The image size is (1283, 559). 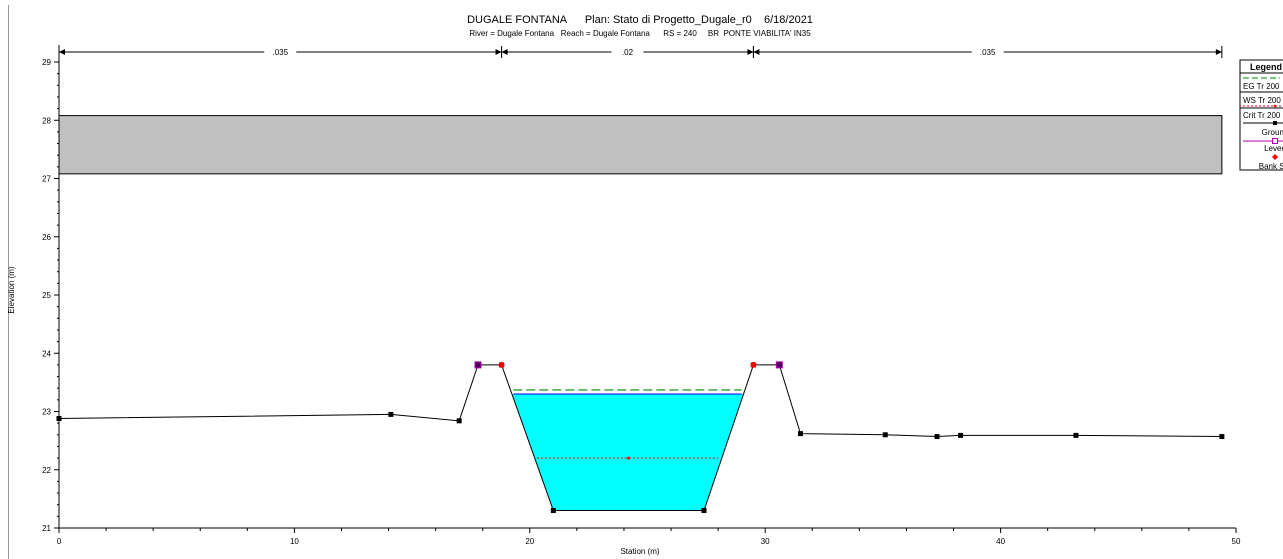 I want to click on left-border-line, so click(x=8, y=282).